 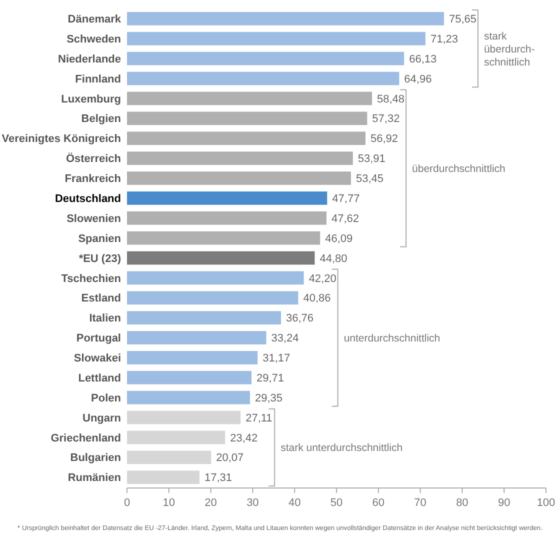 What do you see at coordinates (378, 503) in the screenshot?
I see `x-tick-label: 60` at bounding box center [378, 503].